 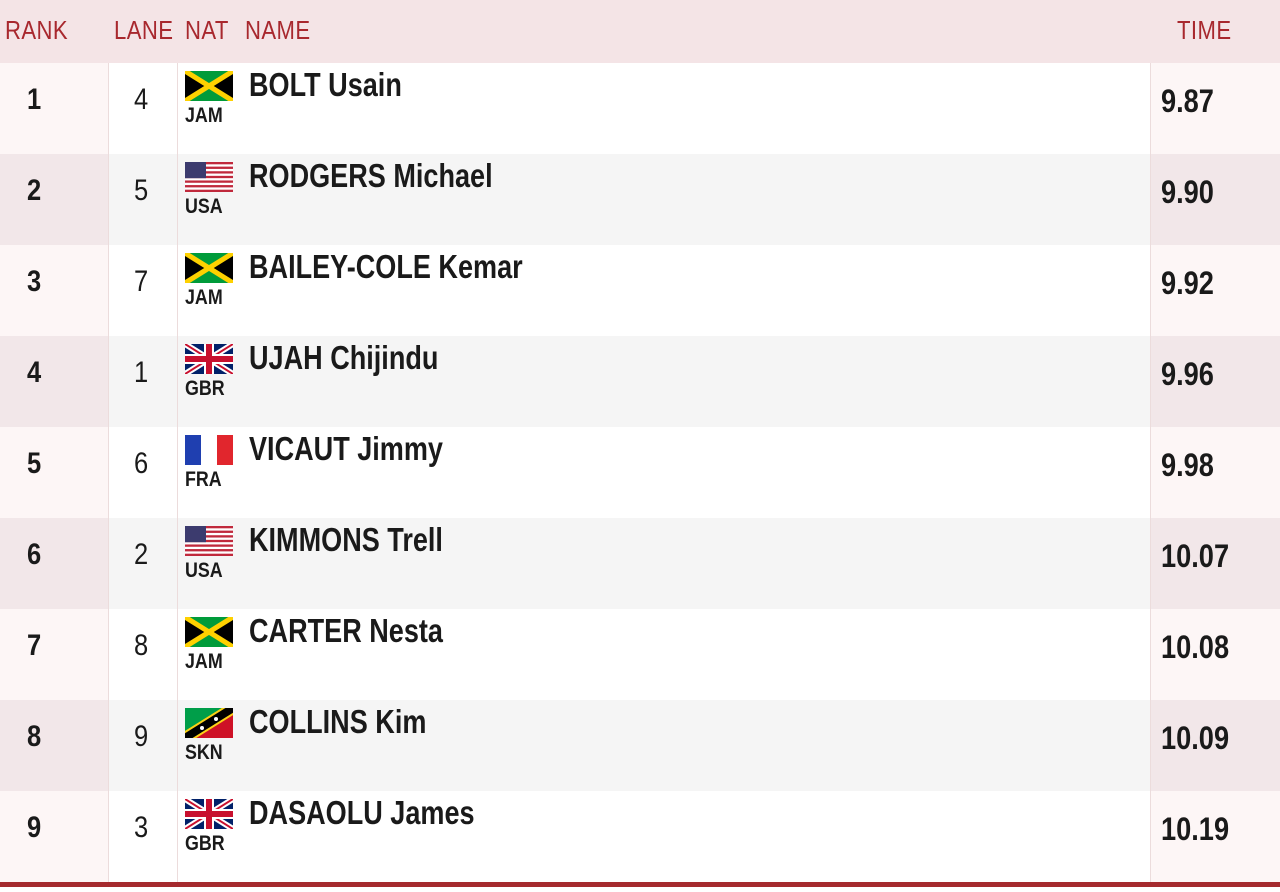 What do you see at coordinates (1204, 30) in the screenshot?
I see `header-time: TIME` at bounding box center [1204, 30].